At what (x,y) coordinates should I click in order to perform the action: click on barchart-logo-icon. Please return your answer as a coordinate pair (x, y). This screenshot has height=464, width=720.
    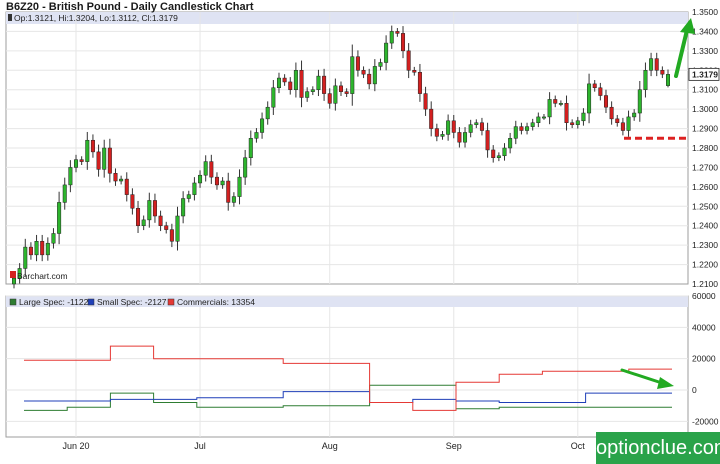
    Looking at the image, I should click on (13, 274).